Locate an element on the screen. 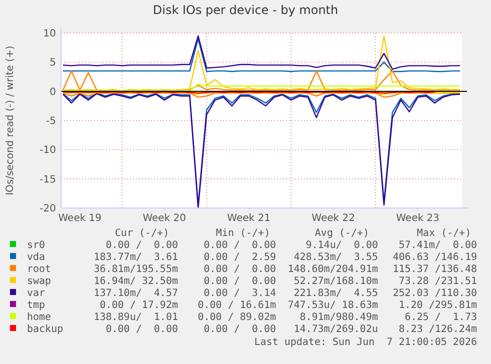 The image size is (491, 364). text: 52.27m/168.10m is located at coordinates (336, 281).